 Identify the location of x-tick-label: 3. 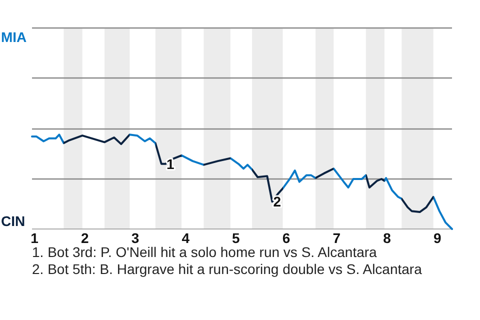
(135, 238).